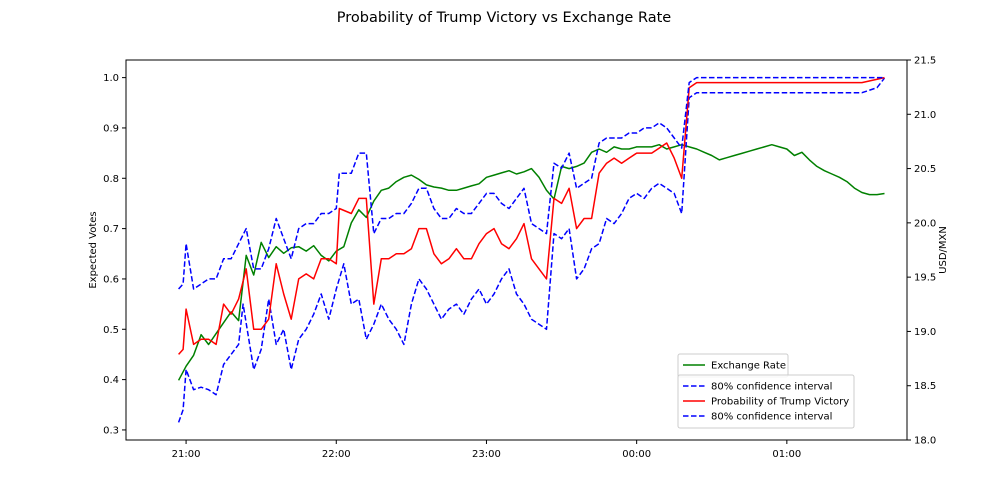  What do you see at coordinates (921, 251) in the screenshot?
I see `right-y-axis: 18.0 18.5 19.0 19.5 20.0 20.5 21.0 21.5` at bounding box center [921, 251].